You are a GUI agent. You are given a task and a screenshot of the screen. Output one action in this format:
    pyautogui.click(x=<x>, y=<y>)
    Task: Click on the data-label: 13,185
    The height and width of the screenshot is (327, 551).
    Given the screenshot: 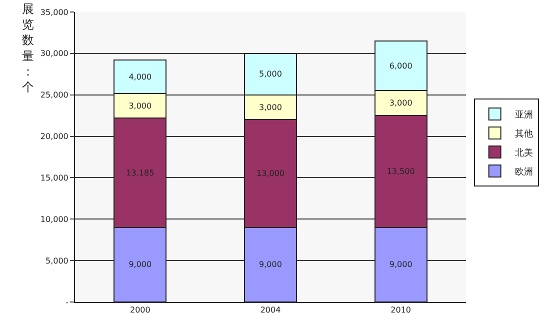 What is the action you would take?
    pyautogui.click(x=140, y=173)
    